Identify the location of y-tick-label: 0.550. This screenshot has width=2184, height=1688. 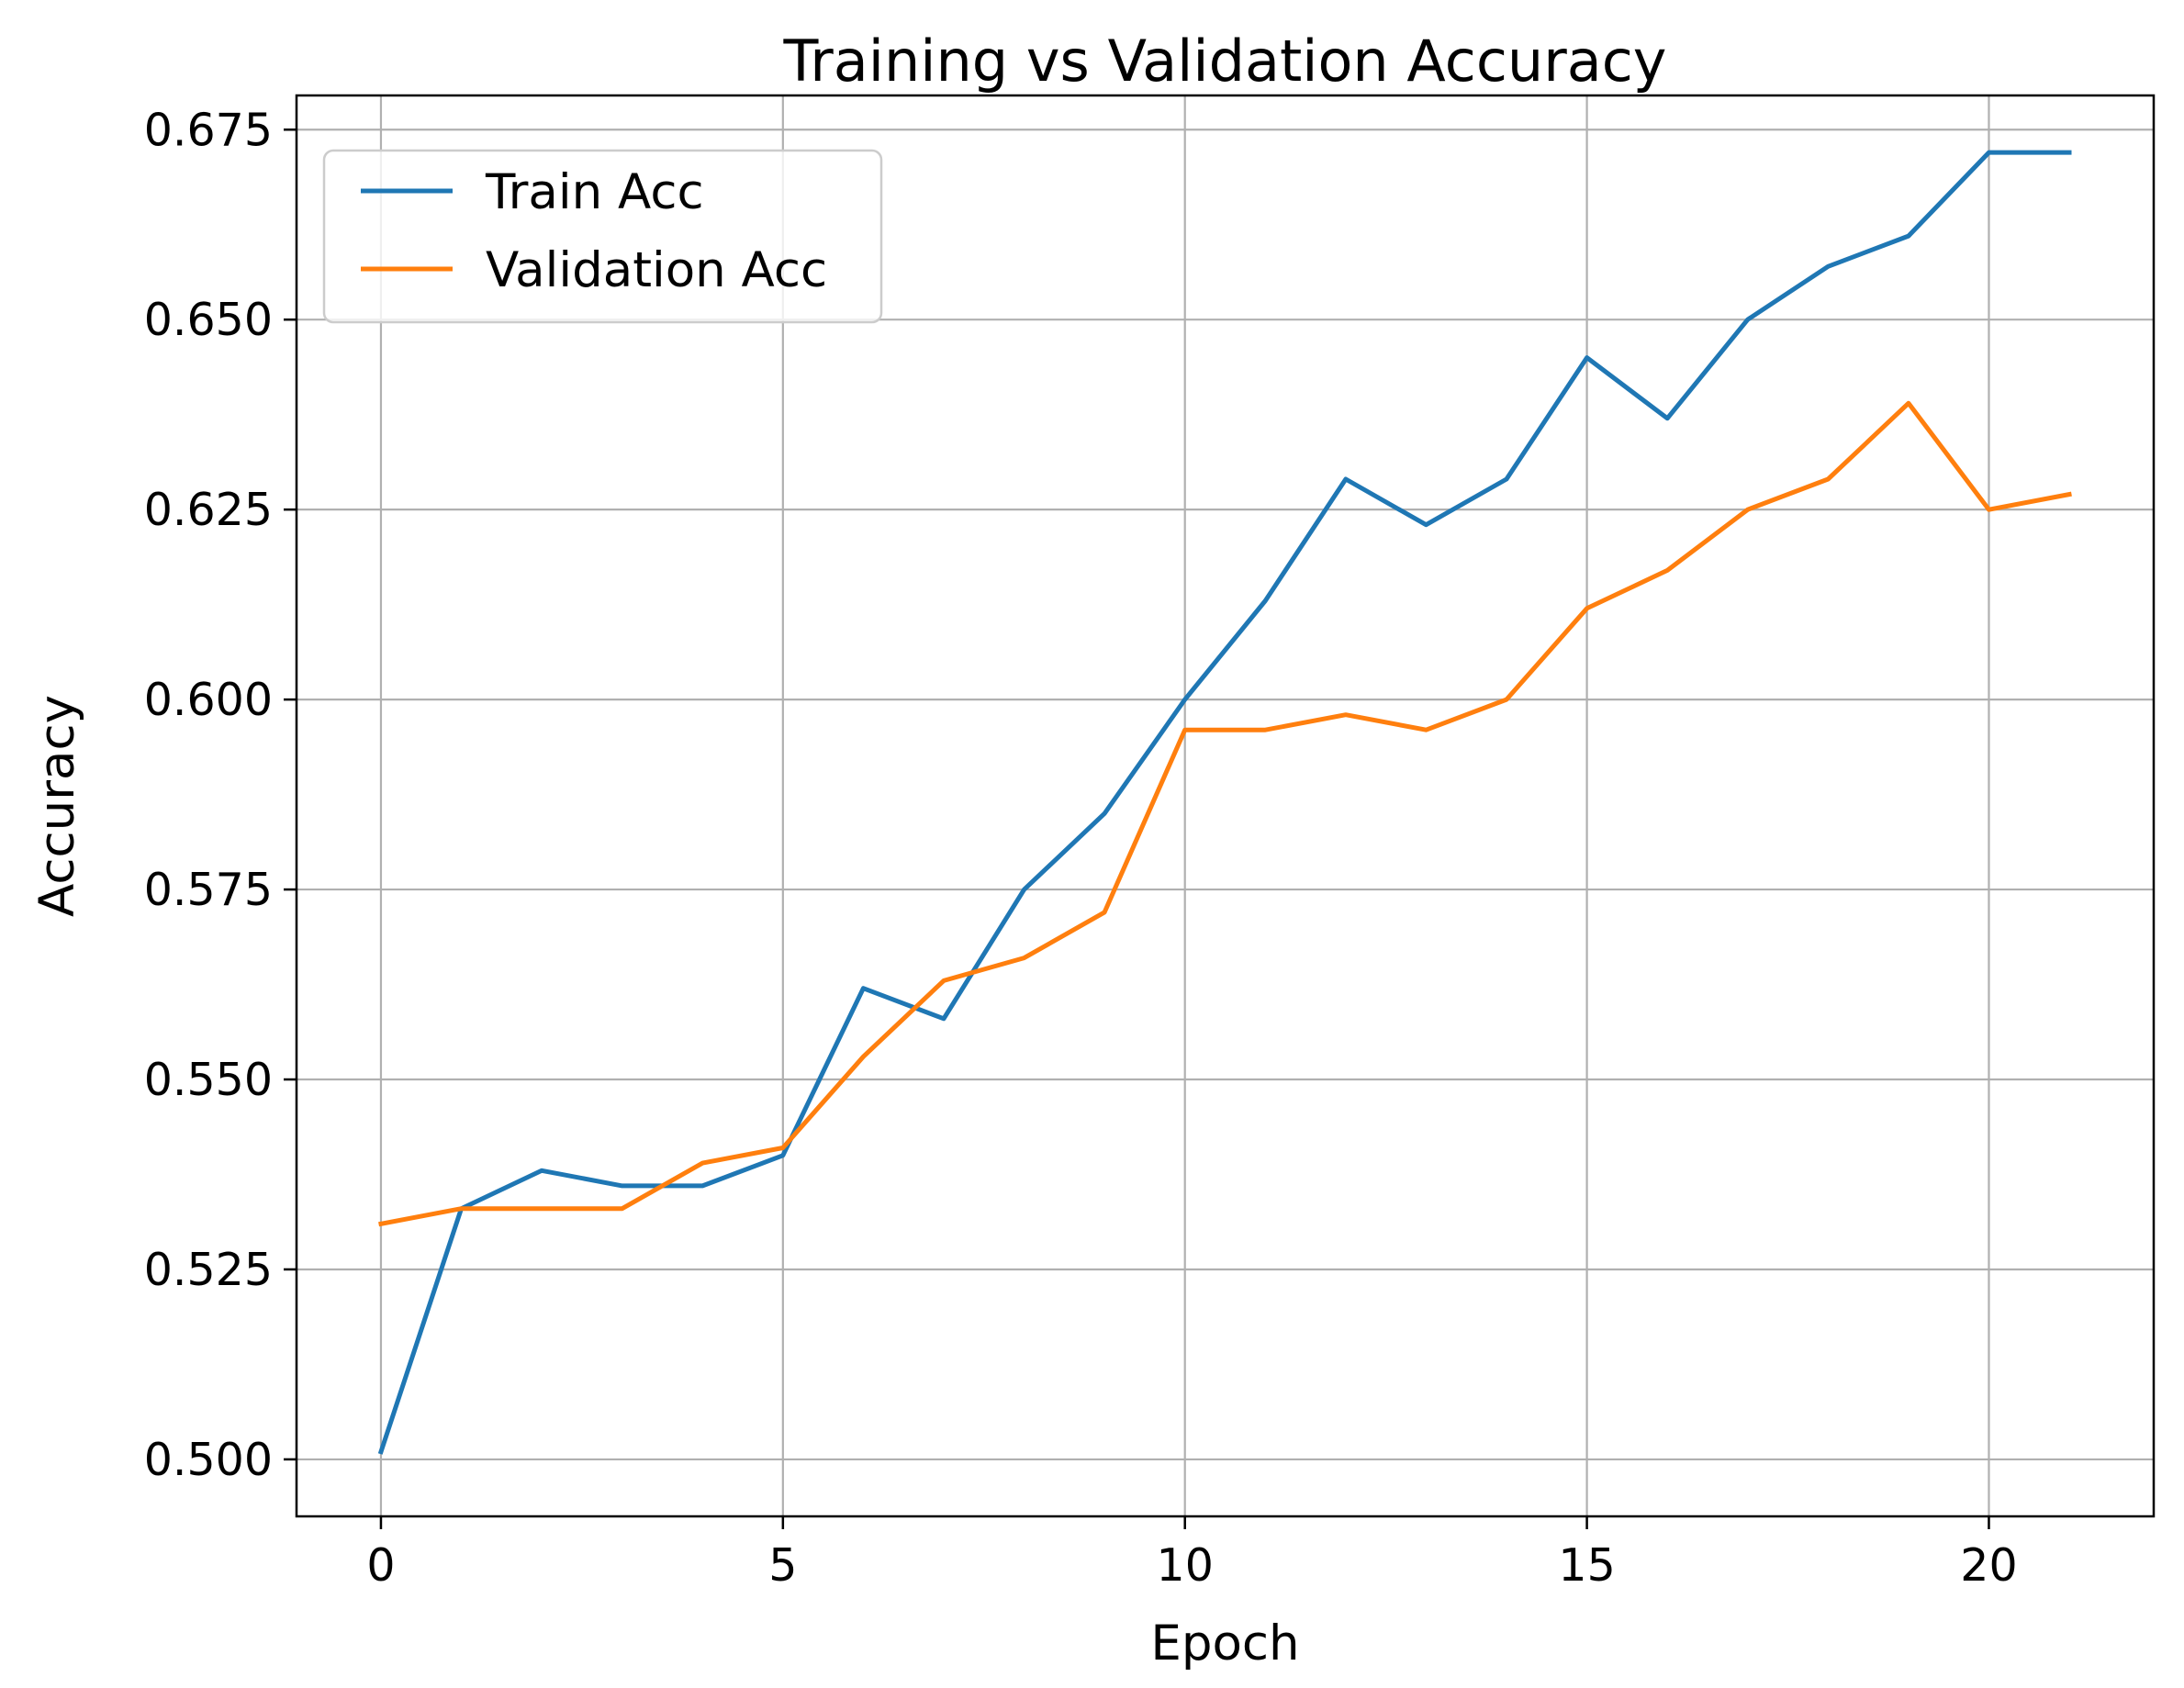
(208, 1080).